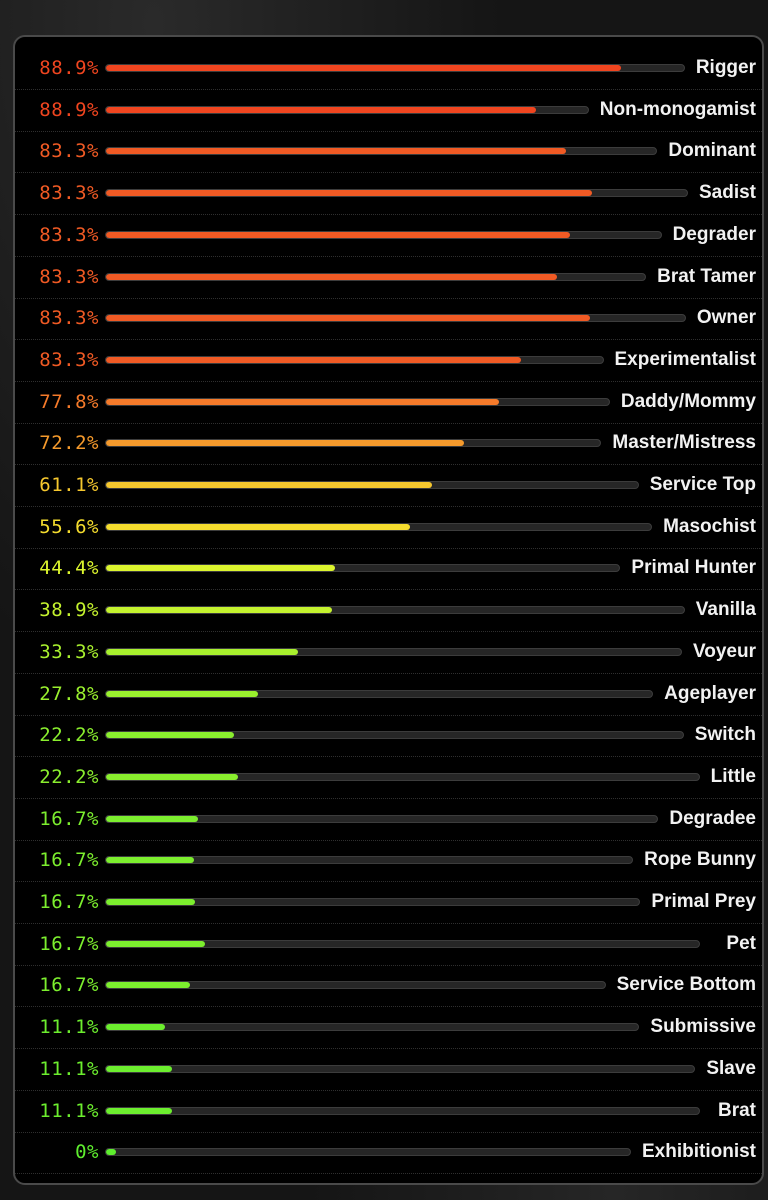 The height and width of the screenshot is (1200, 768). I want to click on result-label: Service Bottom, so click(686, 985).